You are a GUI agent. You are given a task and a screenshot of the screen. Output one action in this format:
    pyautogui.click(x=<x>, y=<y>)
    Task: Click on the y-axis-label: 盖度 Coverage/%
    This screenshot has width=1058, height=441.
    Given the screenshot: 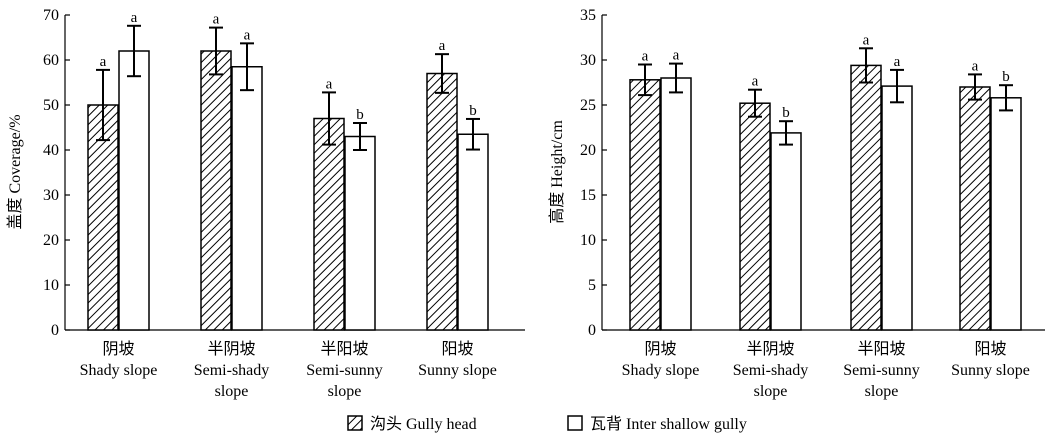 What is the action you would take?
    pyautogui.click(x=15, y=171)
    